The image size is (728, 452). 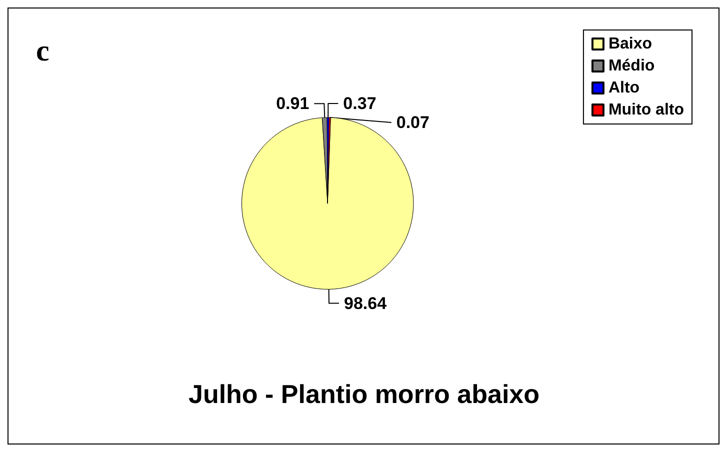 I want to click on legend-label: Alto, so click(x=624, y=88).